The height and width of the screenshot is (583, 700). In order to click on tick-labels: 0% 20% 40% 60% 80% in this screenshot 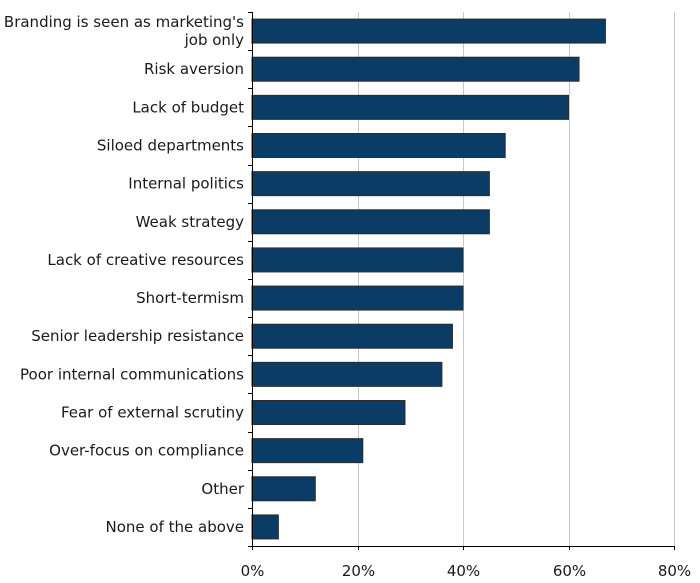, I will do `click(466, 571)`.